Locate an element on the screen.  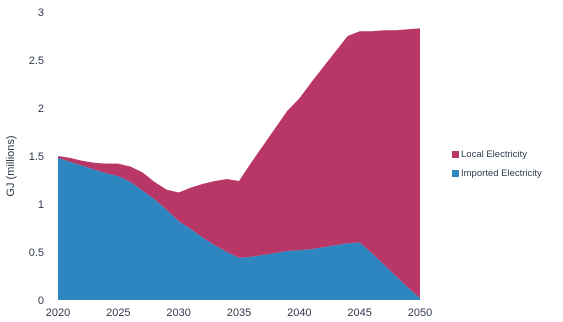
legend-label: Imported Electricity is located at coordinates (501, 173).